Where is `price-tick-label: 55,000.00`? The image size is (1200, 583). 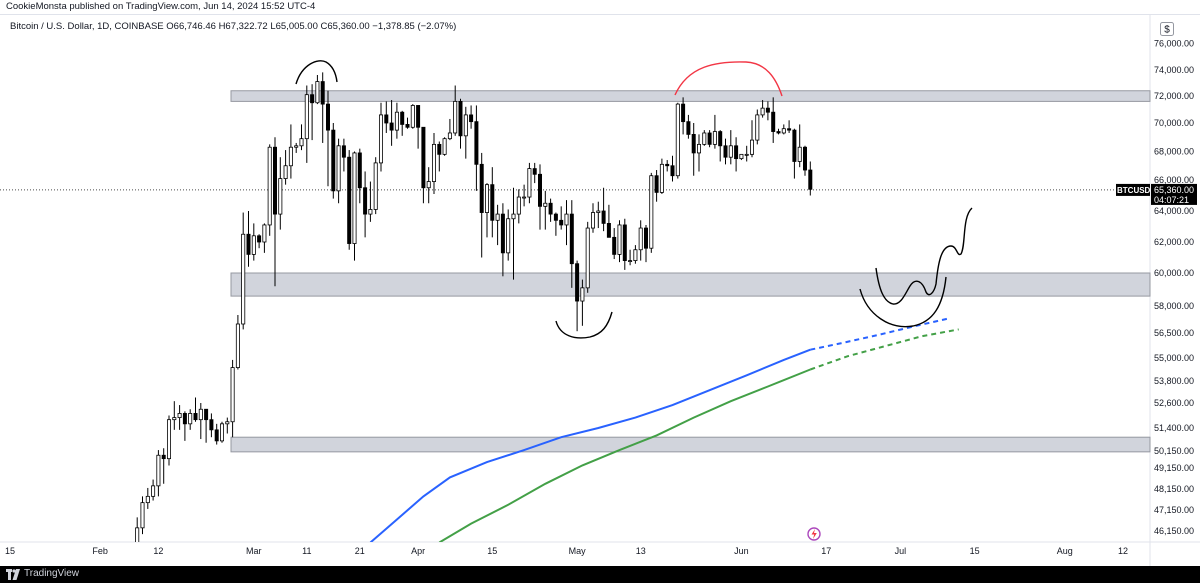 price-tick-label: 55,000.00 is located at coordinates (1174, 358).